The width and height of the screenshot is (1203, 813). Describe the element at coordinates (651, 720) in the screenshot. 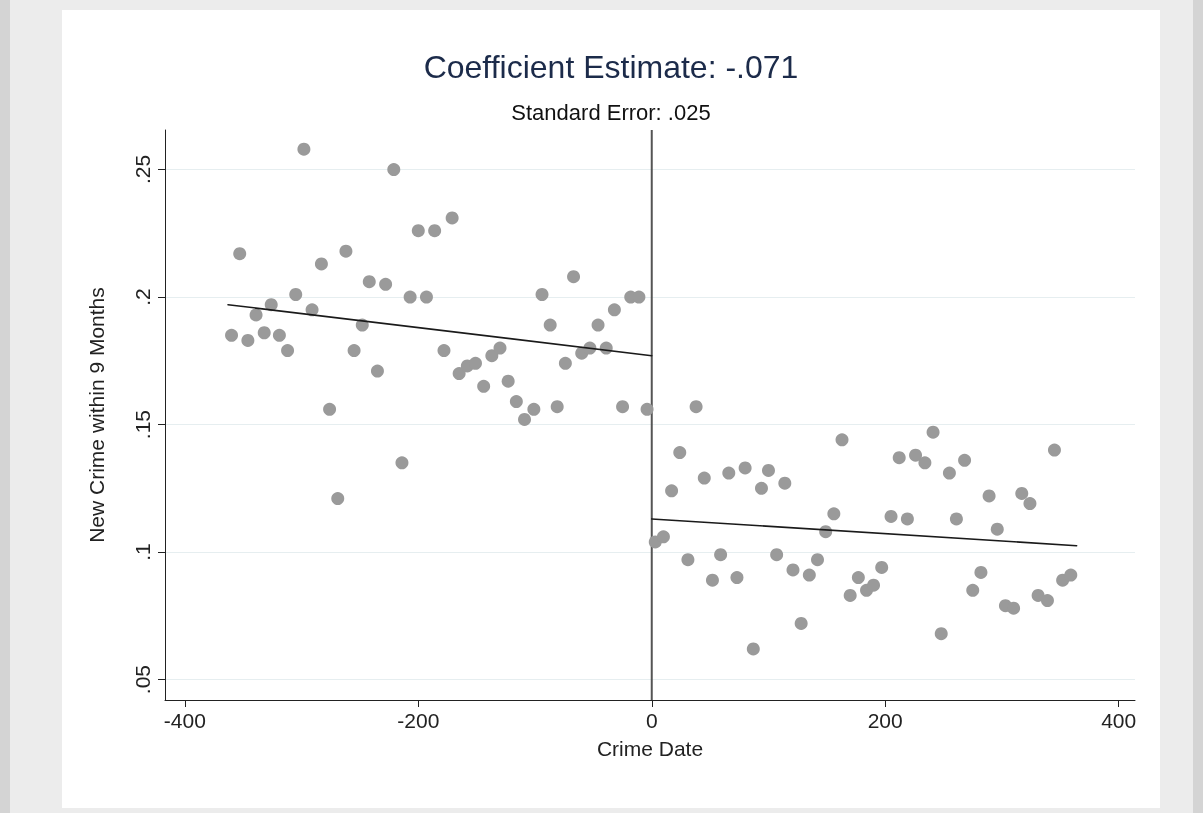

I see `x-tick-label: 0` at that location.